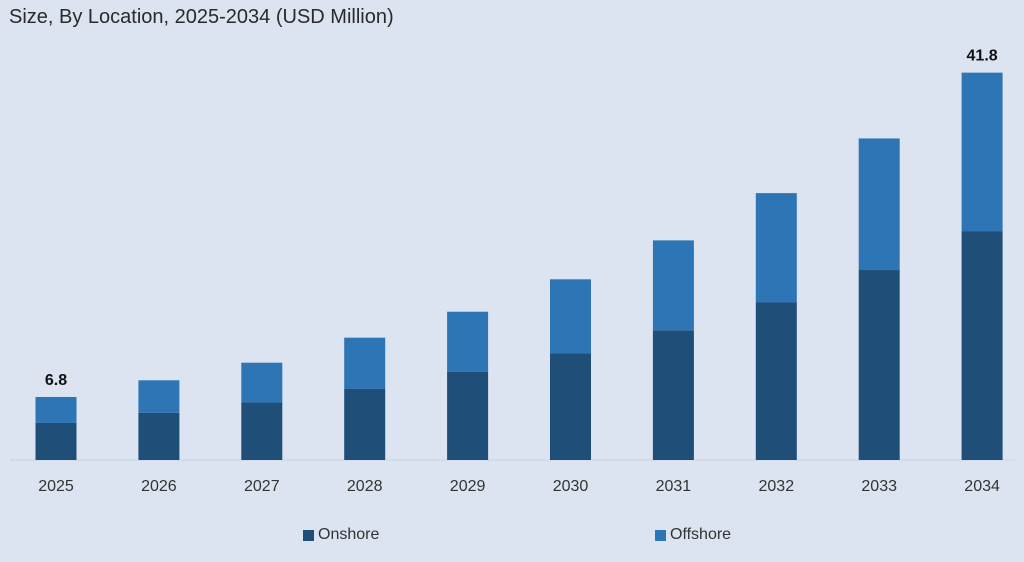 The height and width of the screenshot is (562, 1024). What do you see at coordinates (777, 486) in the screenshot?
I see `x-tick-label-2032: 2032` at bounding box center [777, 486].